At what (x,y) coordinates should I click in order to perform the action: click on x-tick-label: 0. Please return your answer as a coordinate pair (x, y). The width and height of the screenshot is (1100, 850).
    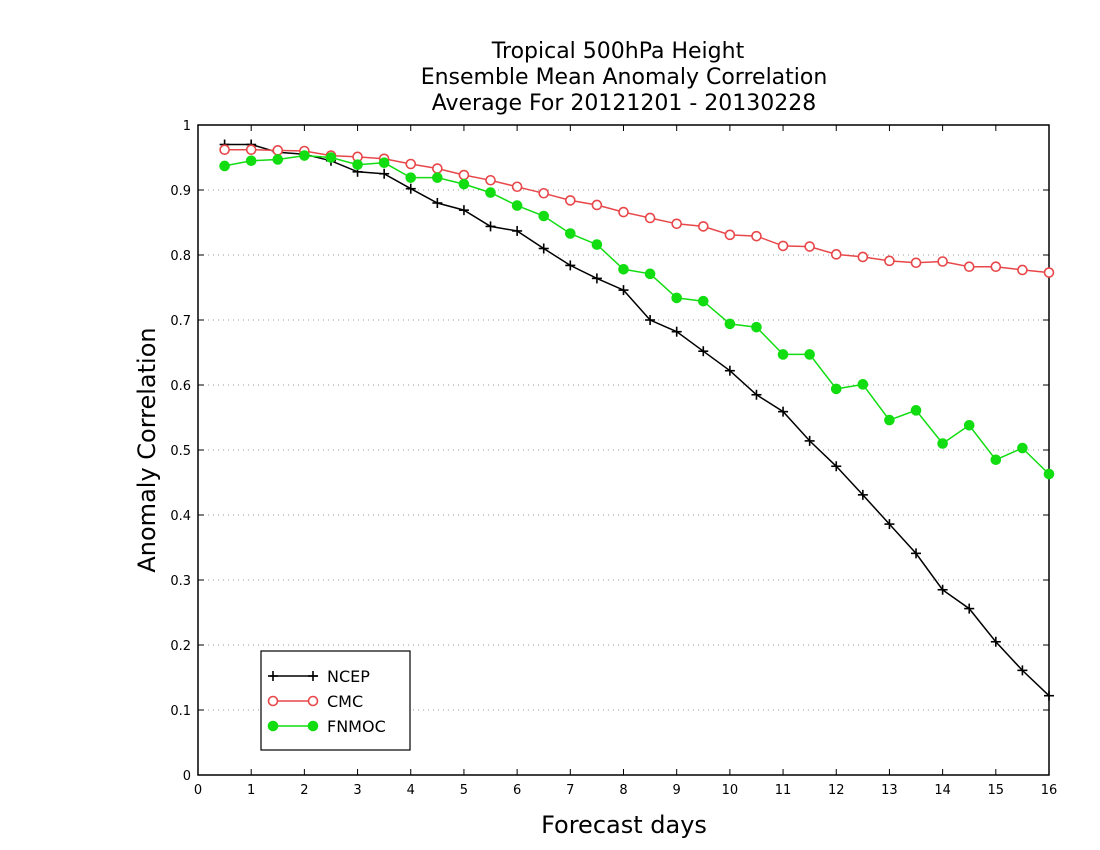
    Looking at the image, I should click on (198, 790).